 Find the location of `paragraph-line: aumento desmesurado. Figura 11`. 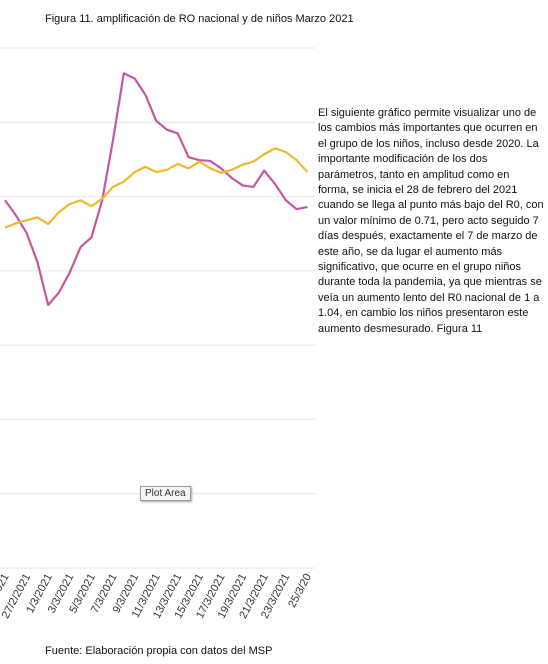

paragraph-line: aumento desmesurado. Figura 11 is located at coordinates (400, 328).